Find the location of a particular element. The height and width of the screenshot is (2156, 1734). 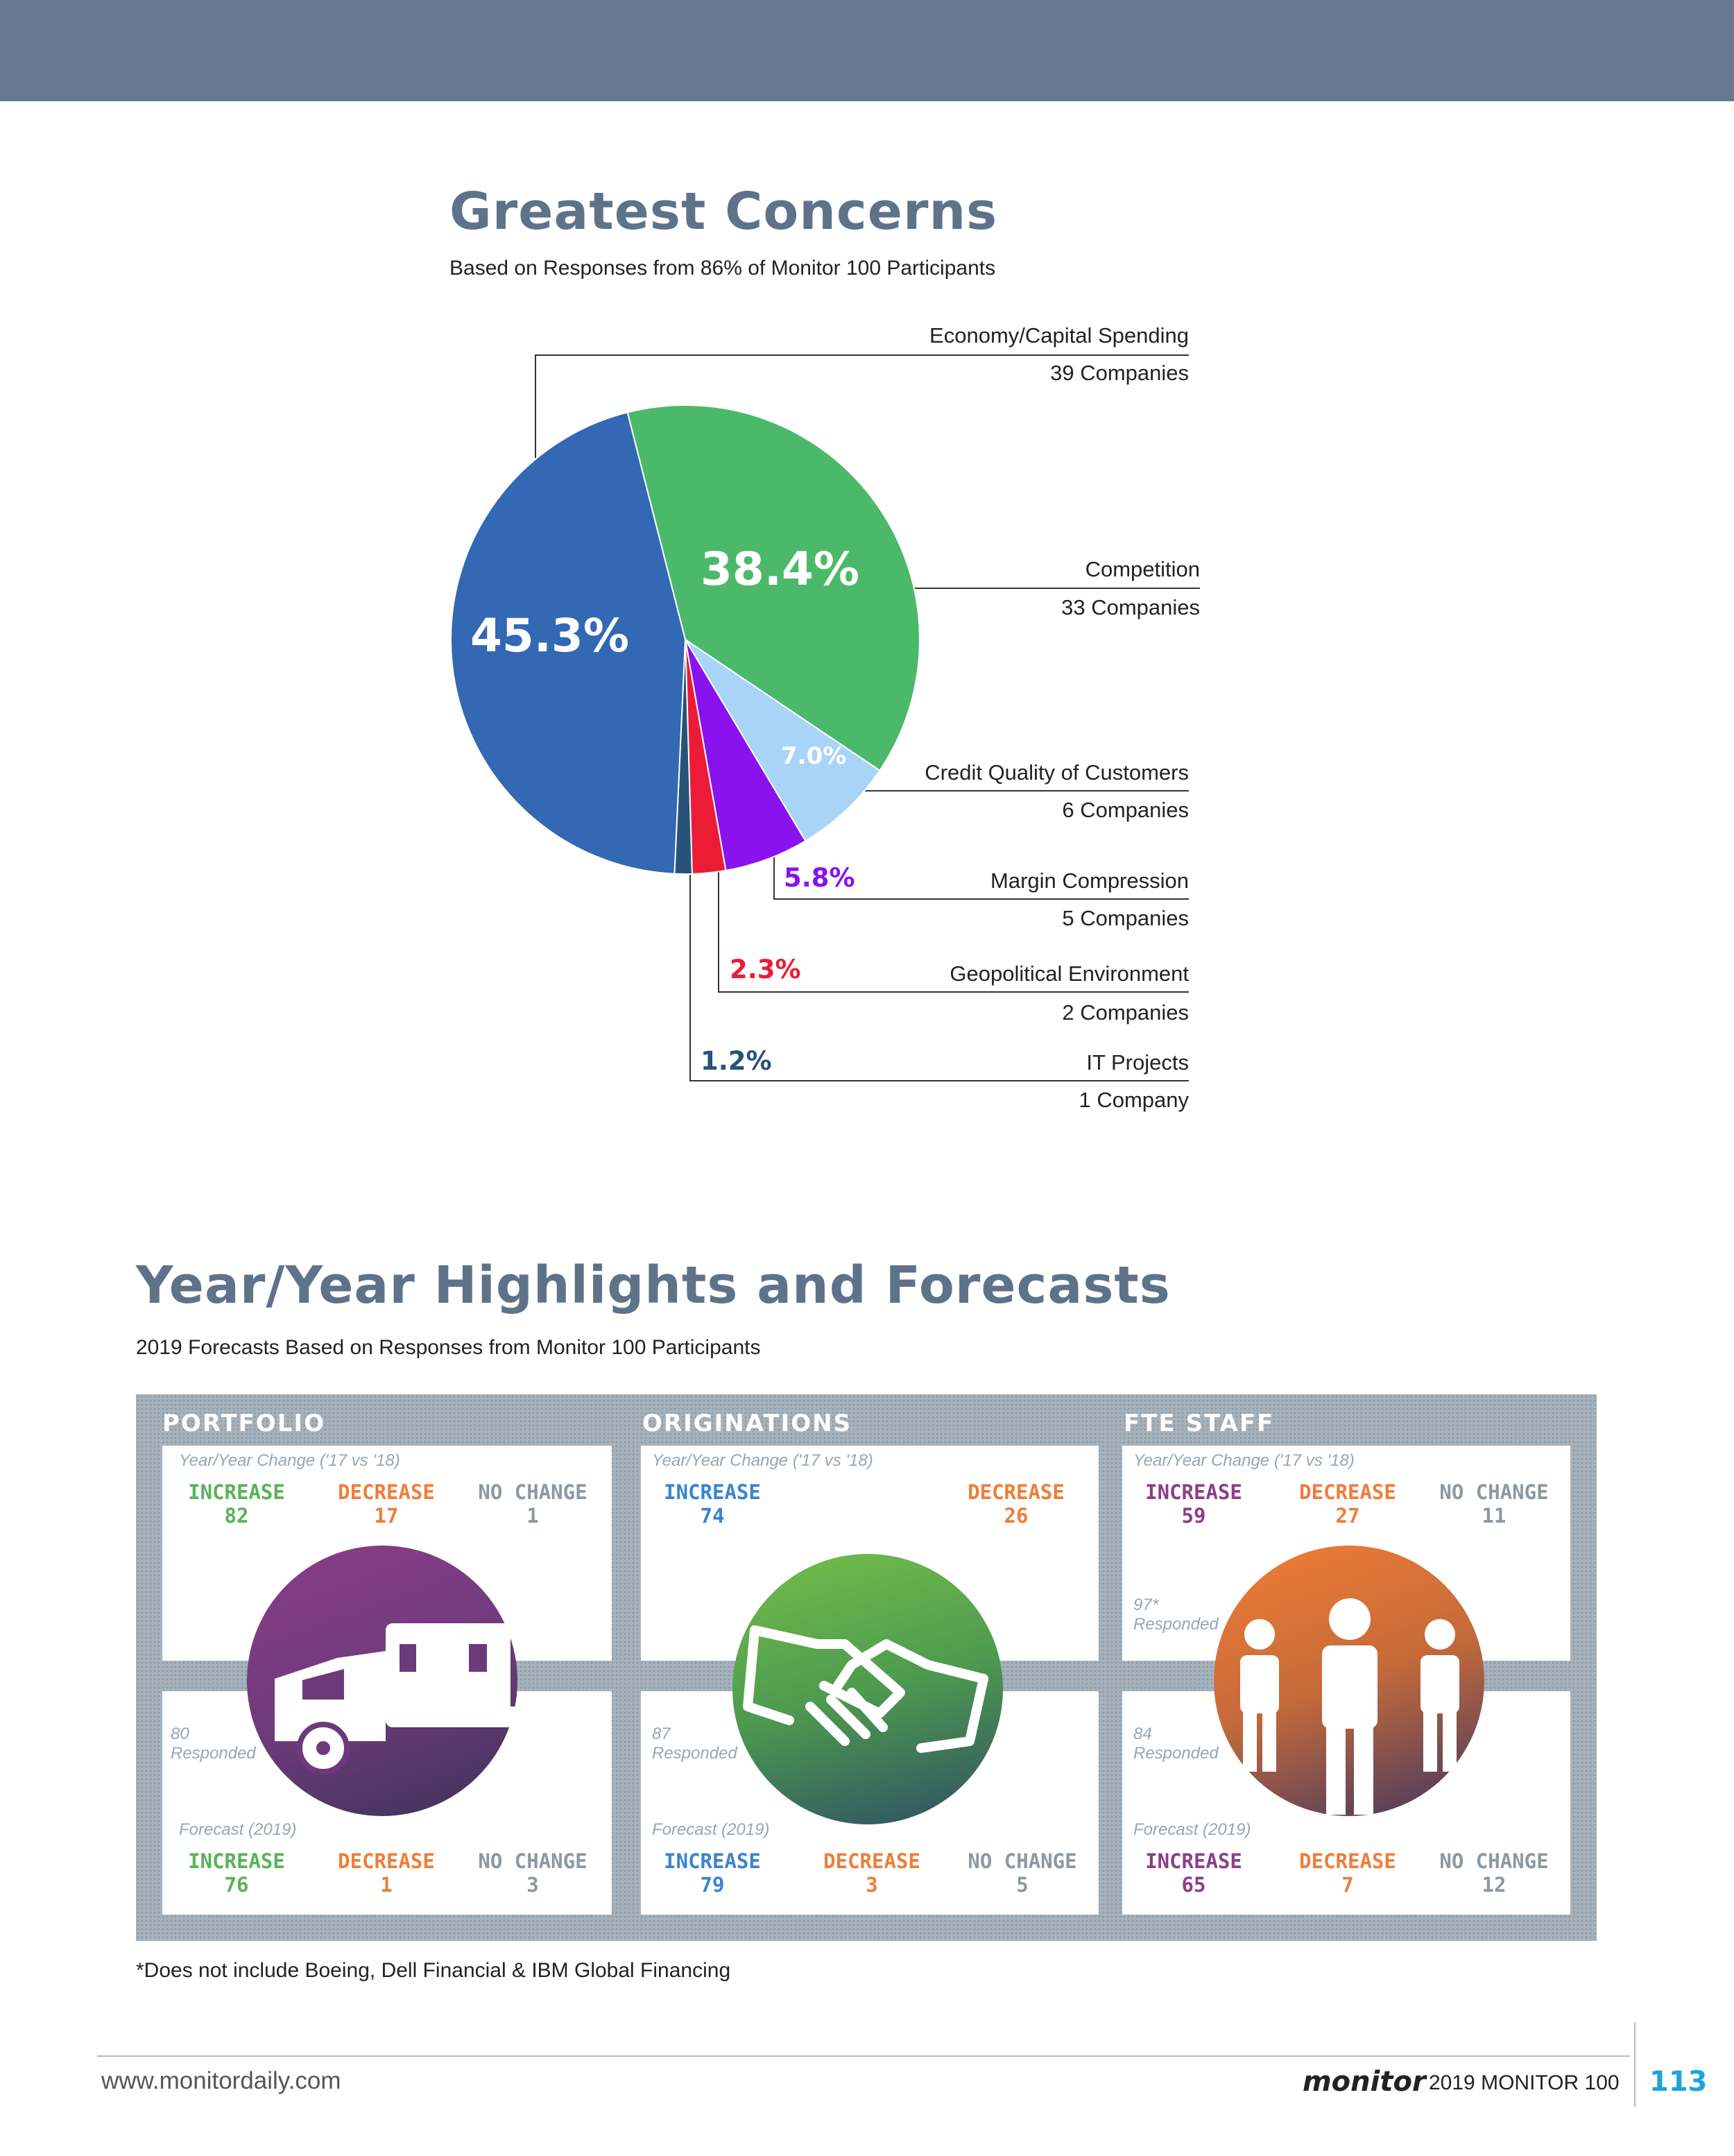

originations-yoy-increase: INCREASE 74 is located at coordinates (712, 1504).